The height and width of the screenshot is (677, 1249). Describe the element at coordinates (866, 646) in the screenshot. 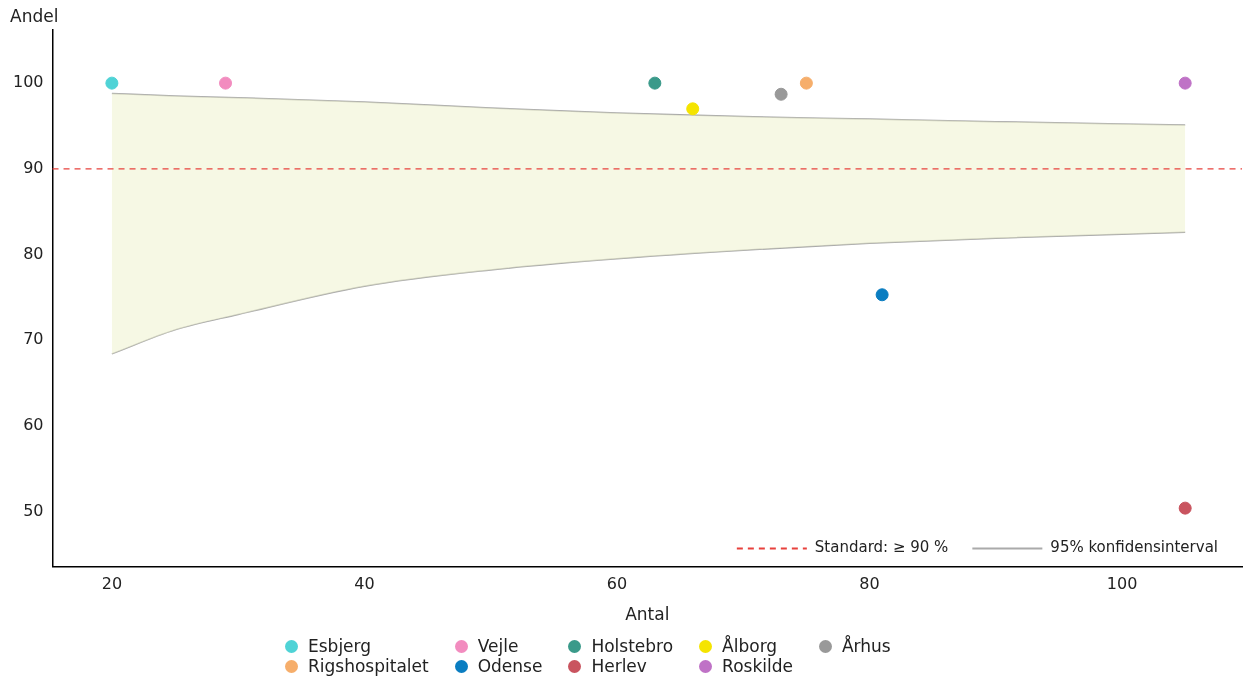

I see `legend-label: Århus` at that location.